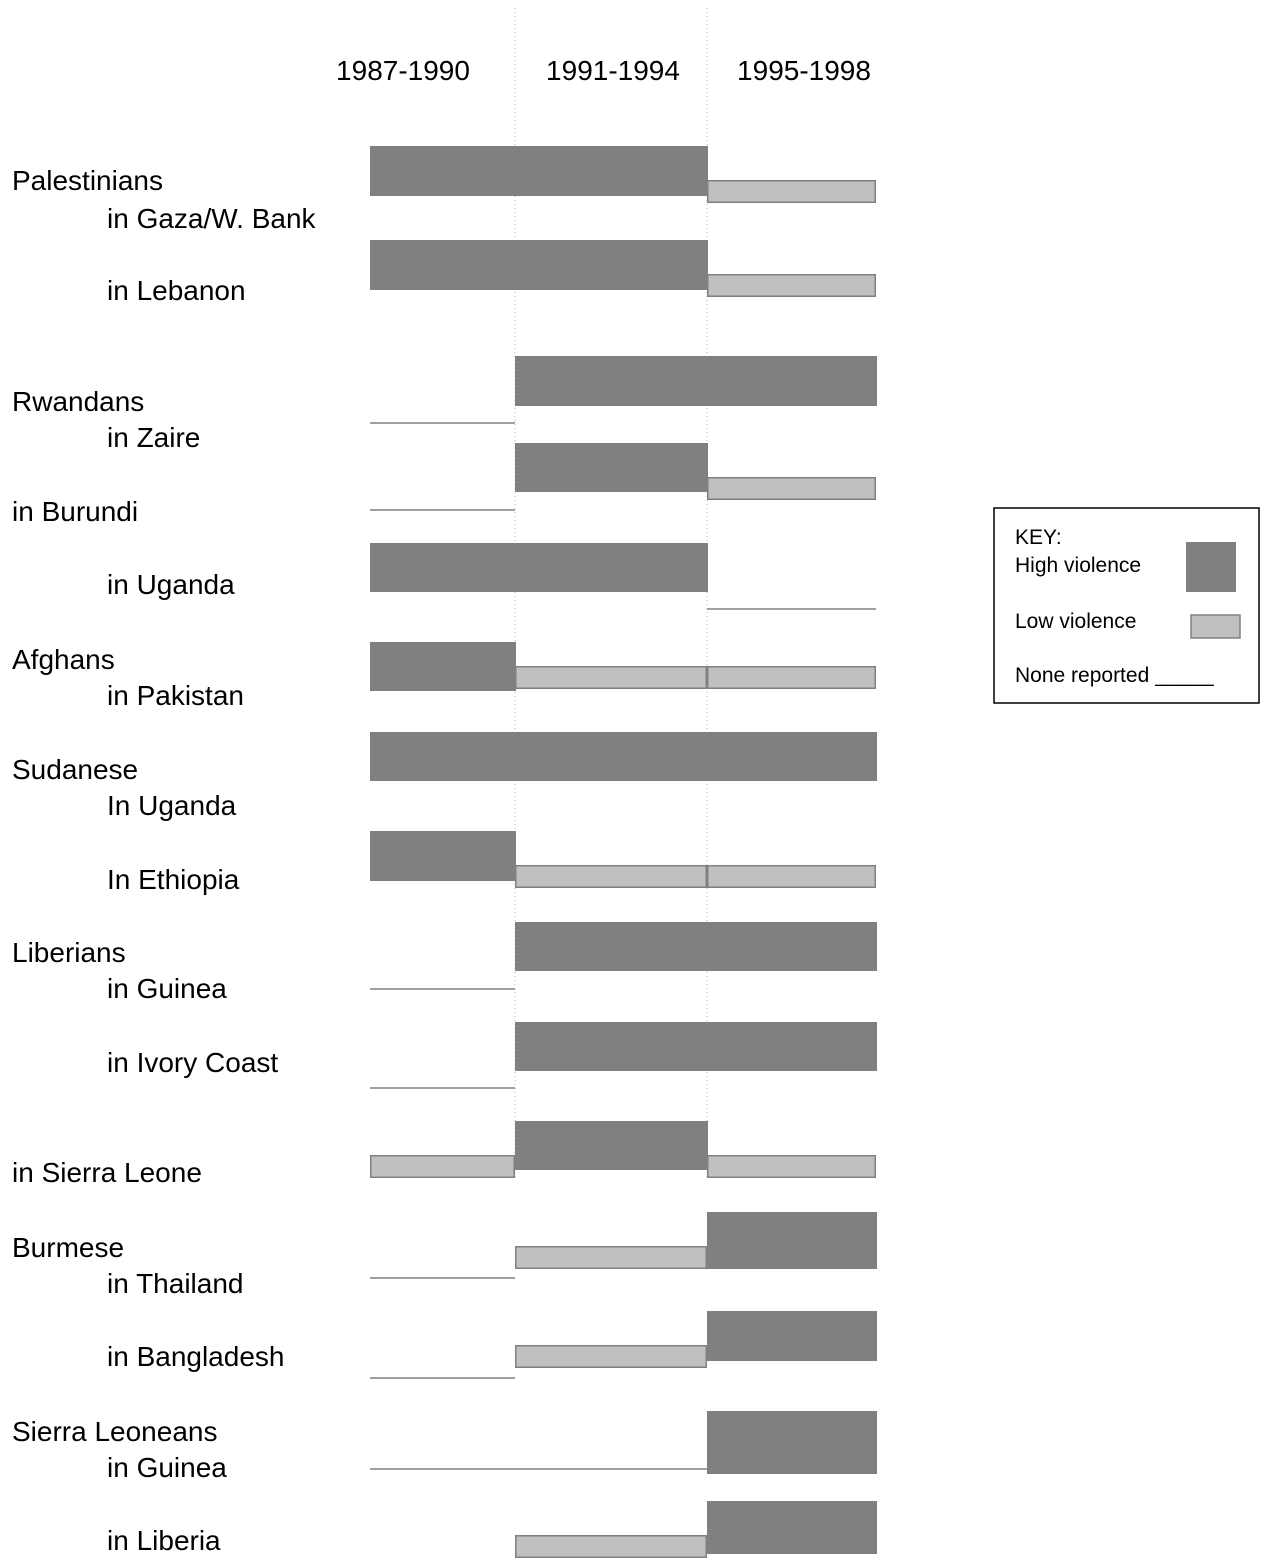 The width and height of the screenshot is (1261, 1560). What do you see at coordinates (87, 180) in the screenshot?
I see `group-label: Palestinians` at bounding box center [87, 180].